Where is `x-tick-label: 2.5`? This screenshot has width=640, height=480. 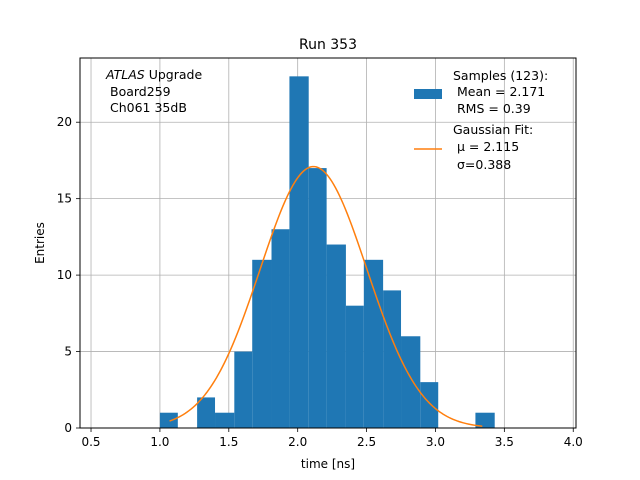 x-tick-label: 2.5 is located at coordinates (366, 442).